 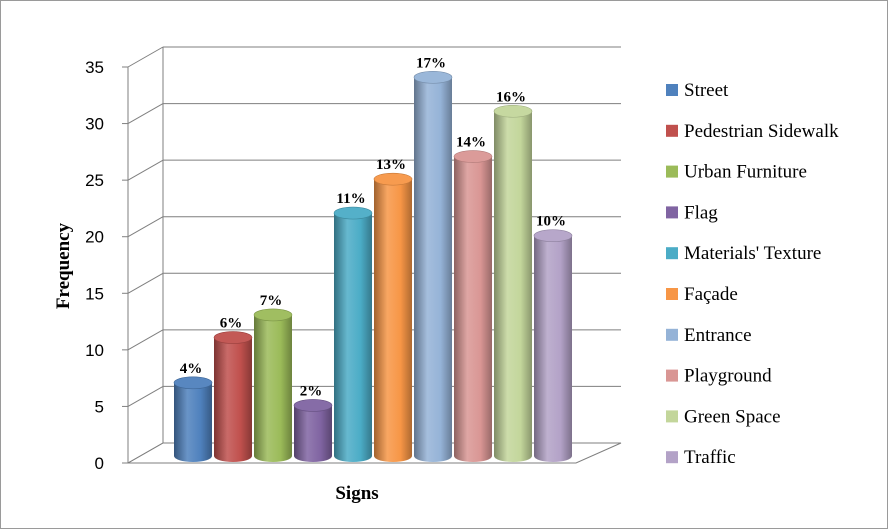 I want to click on data-label: 11%, so click(x=350, y=199).